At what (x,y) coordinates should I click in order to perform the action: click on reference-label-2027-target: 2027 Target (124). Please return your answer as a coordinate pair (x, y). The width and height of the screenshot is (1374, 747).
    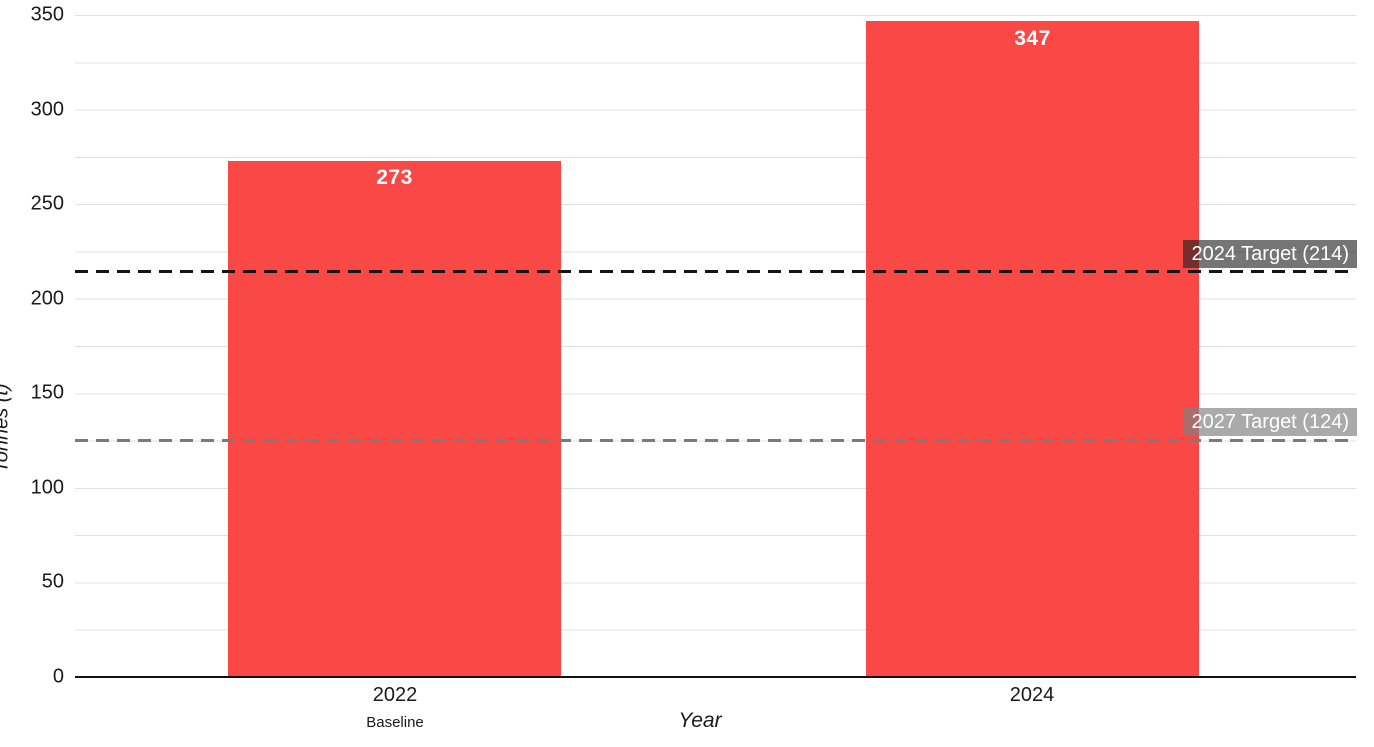
    Looking at the image, I should click on (1270, 422).